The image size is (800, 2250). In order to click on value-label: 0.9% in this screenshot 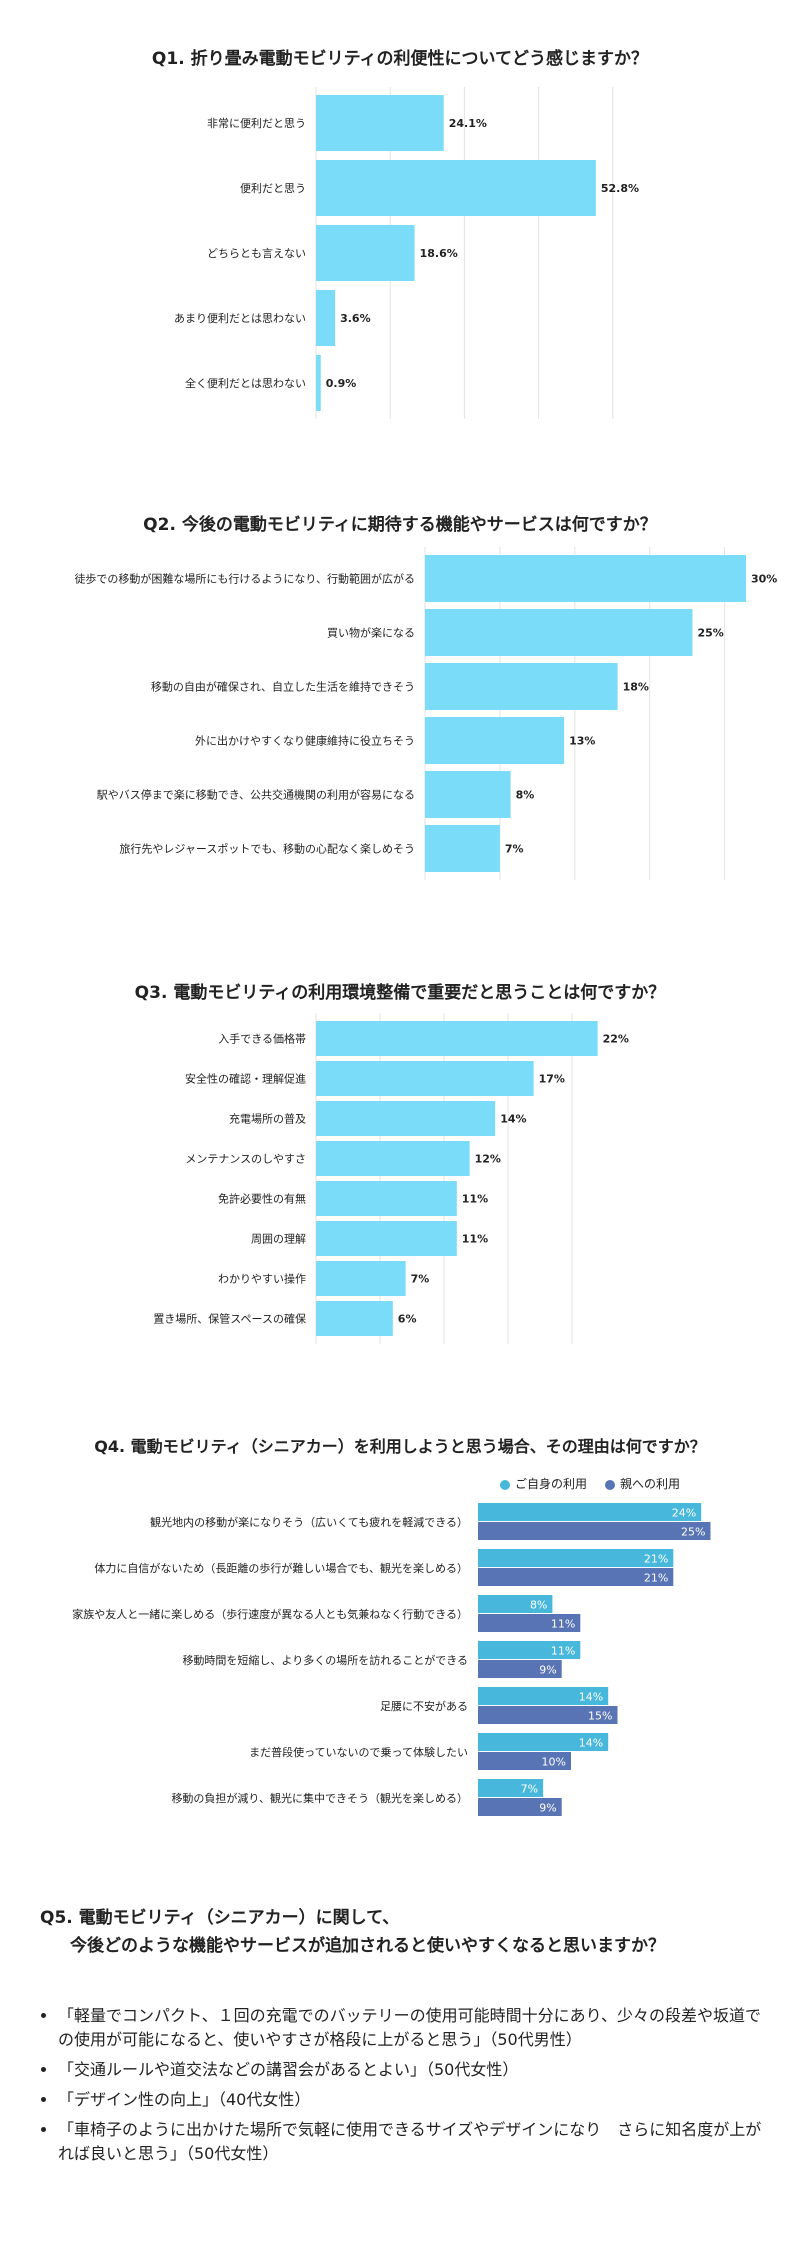, I will do `click(341, 383)`.